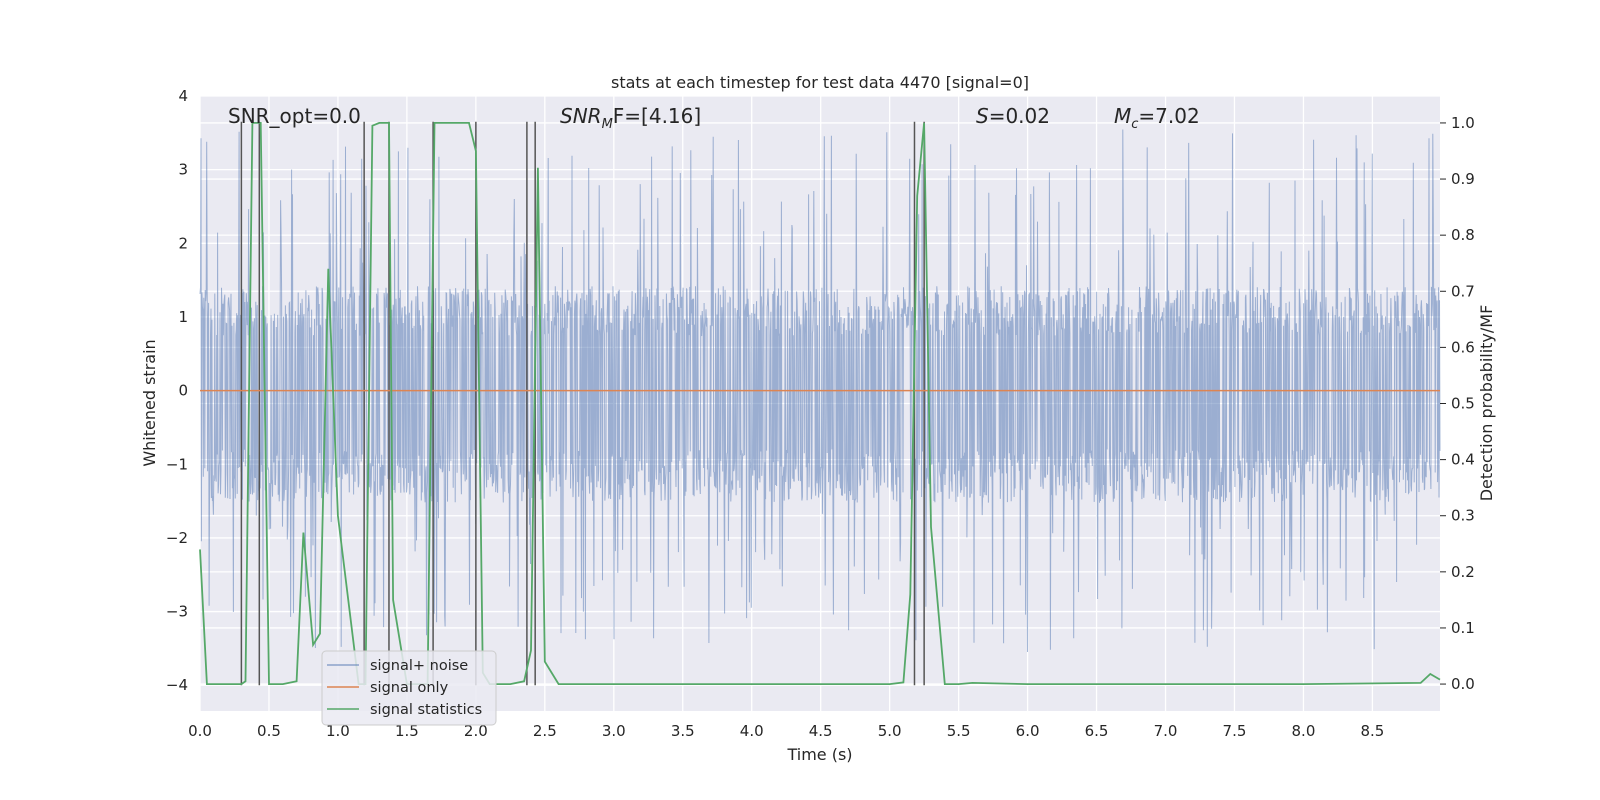 The height and width of the screenshot is (800, 1600). Describe the element at coordinates (1463, 235) in the screenshot. I see `y-right-tick-label: 0.8` at that location.